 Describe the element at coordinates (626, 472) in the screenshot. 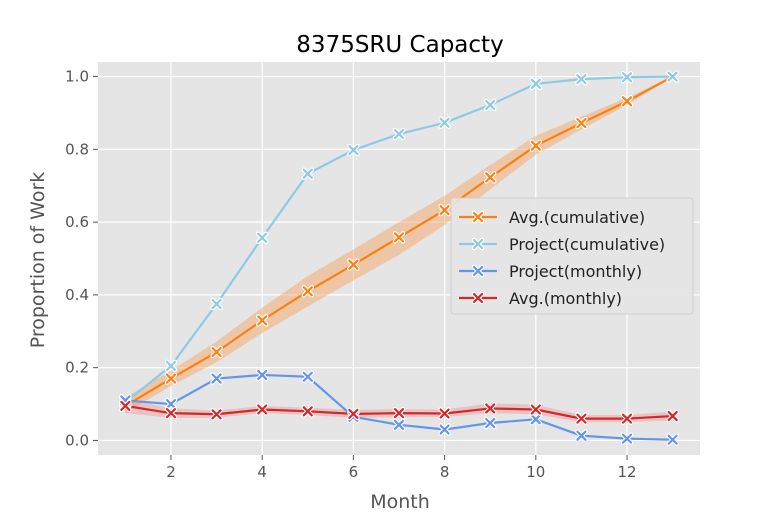

I see `x-tick-label: 12` at that location.